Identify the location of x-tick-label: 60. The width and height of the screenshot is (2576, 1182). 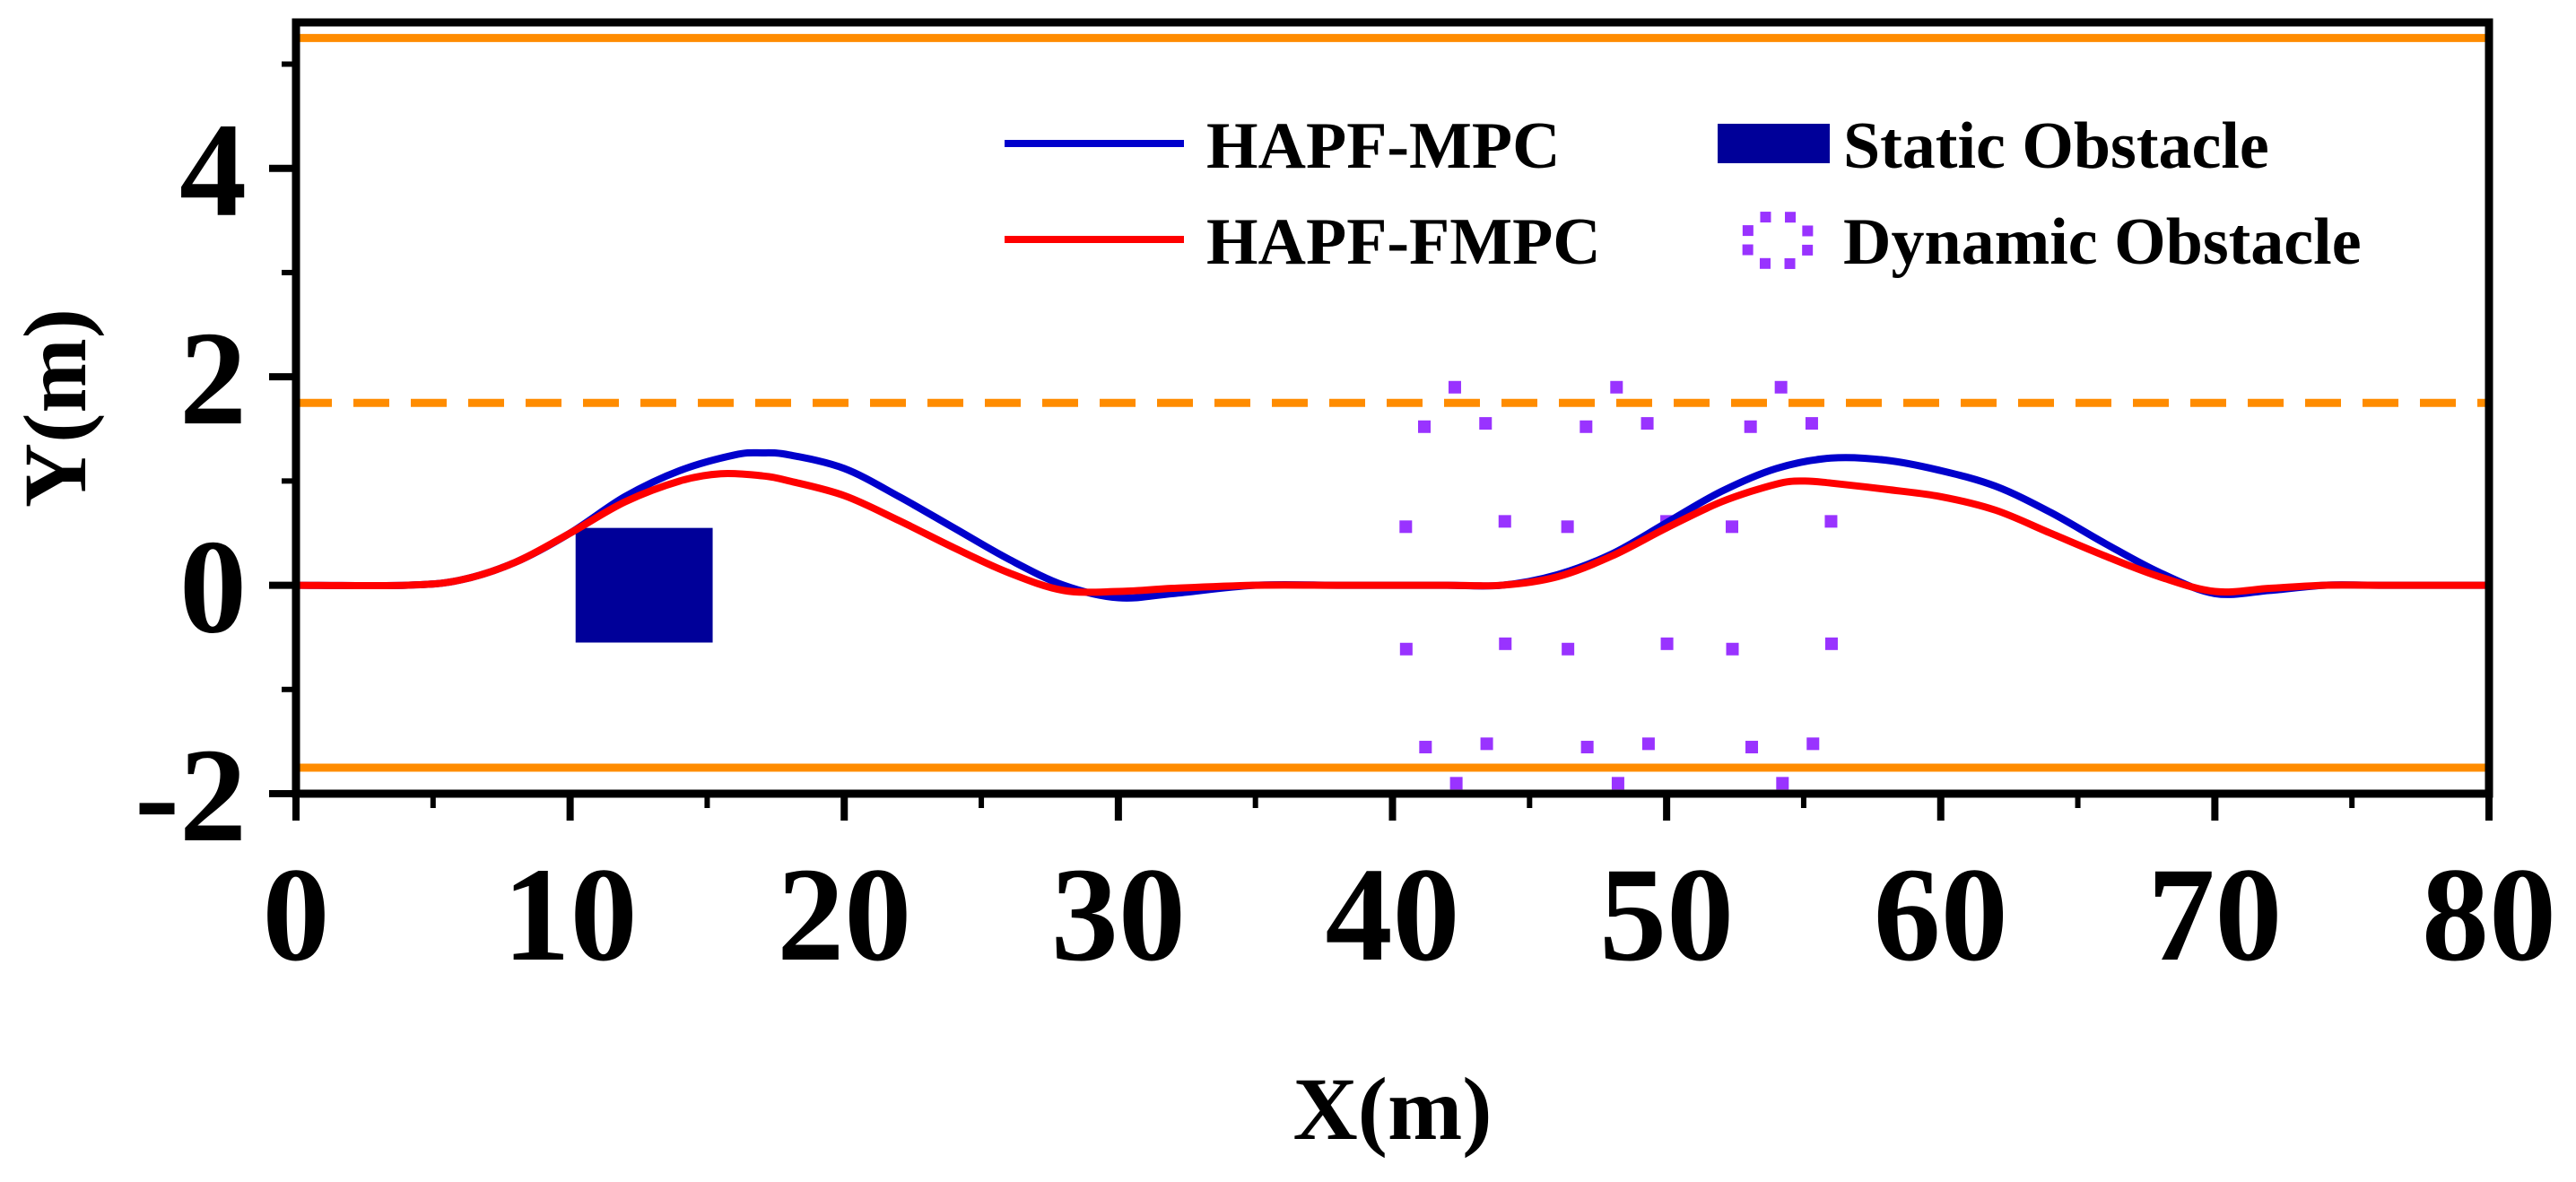
(1941, 915).